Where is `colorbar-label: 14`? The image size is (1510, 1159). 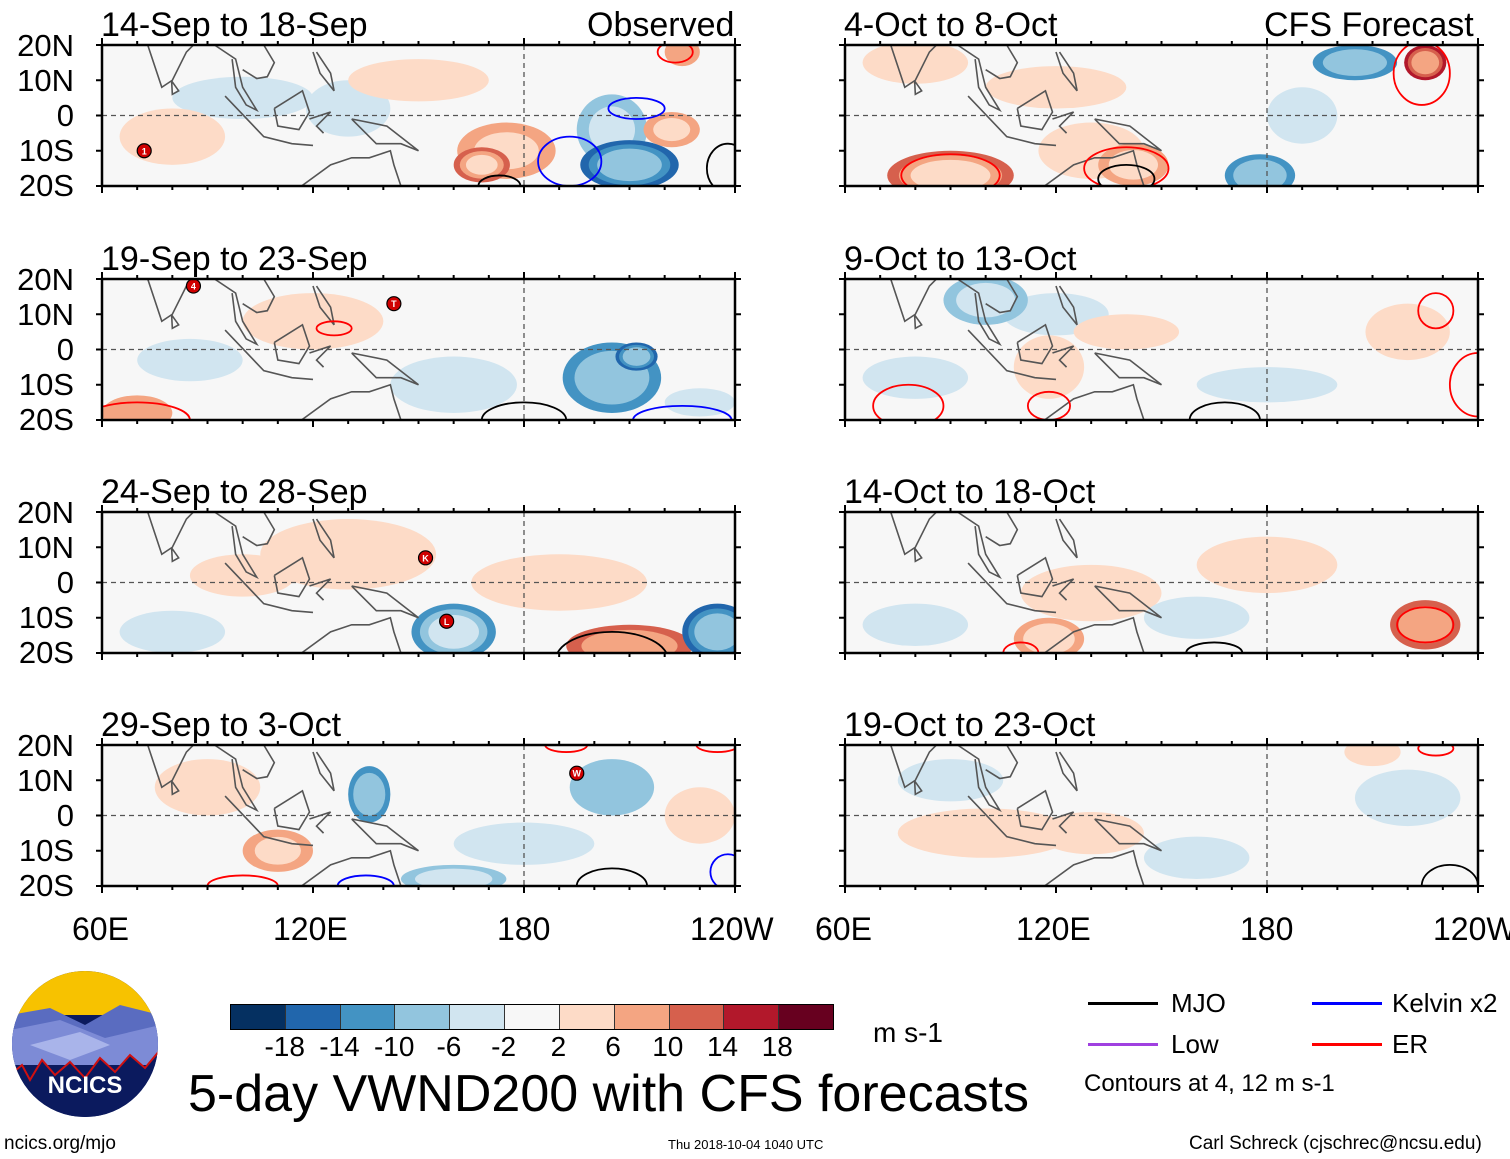
colorbar-label: 14 is located at coordinates (722, 1046).